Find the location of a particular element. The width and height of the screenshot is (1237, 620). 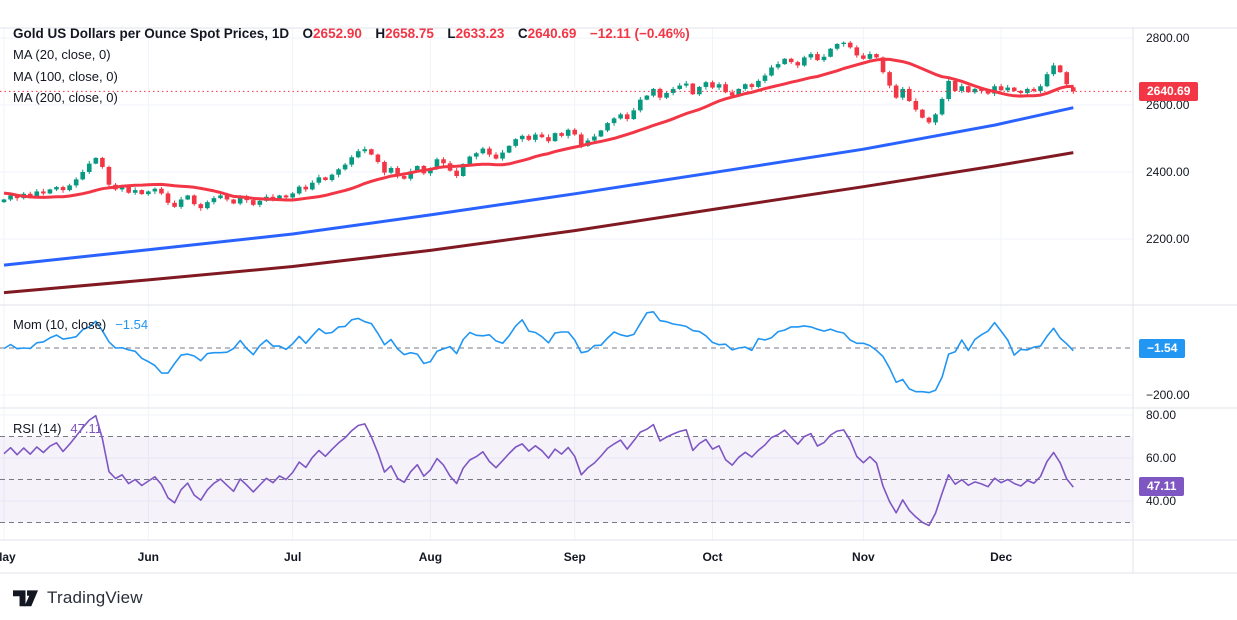

rsi-tick-label: 40.00 is located at coordinates (1161, 501).